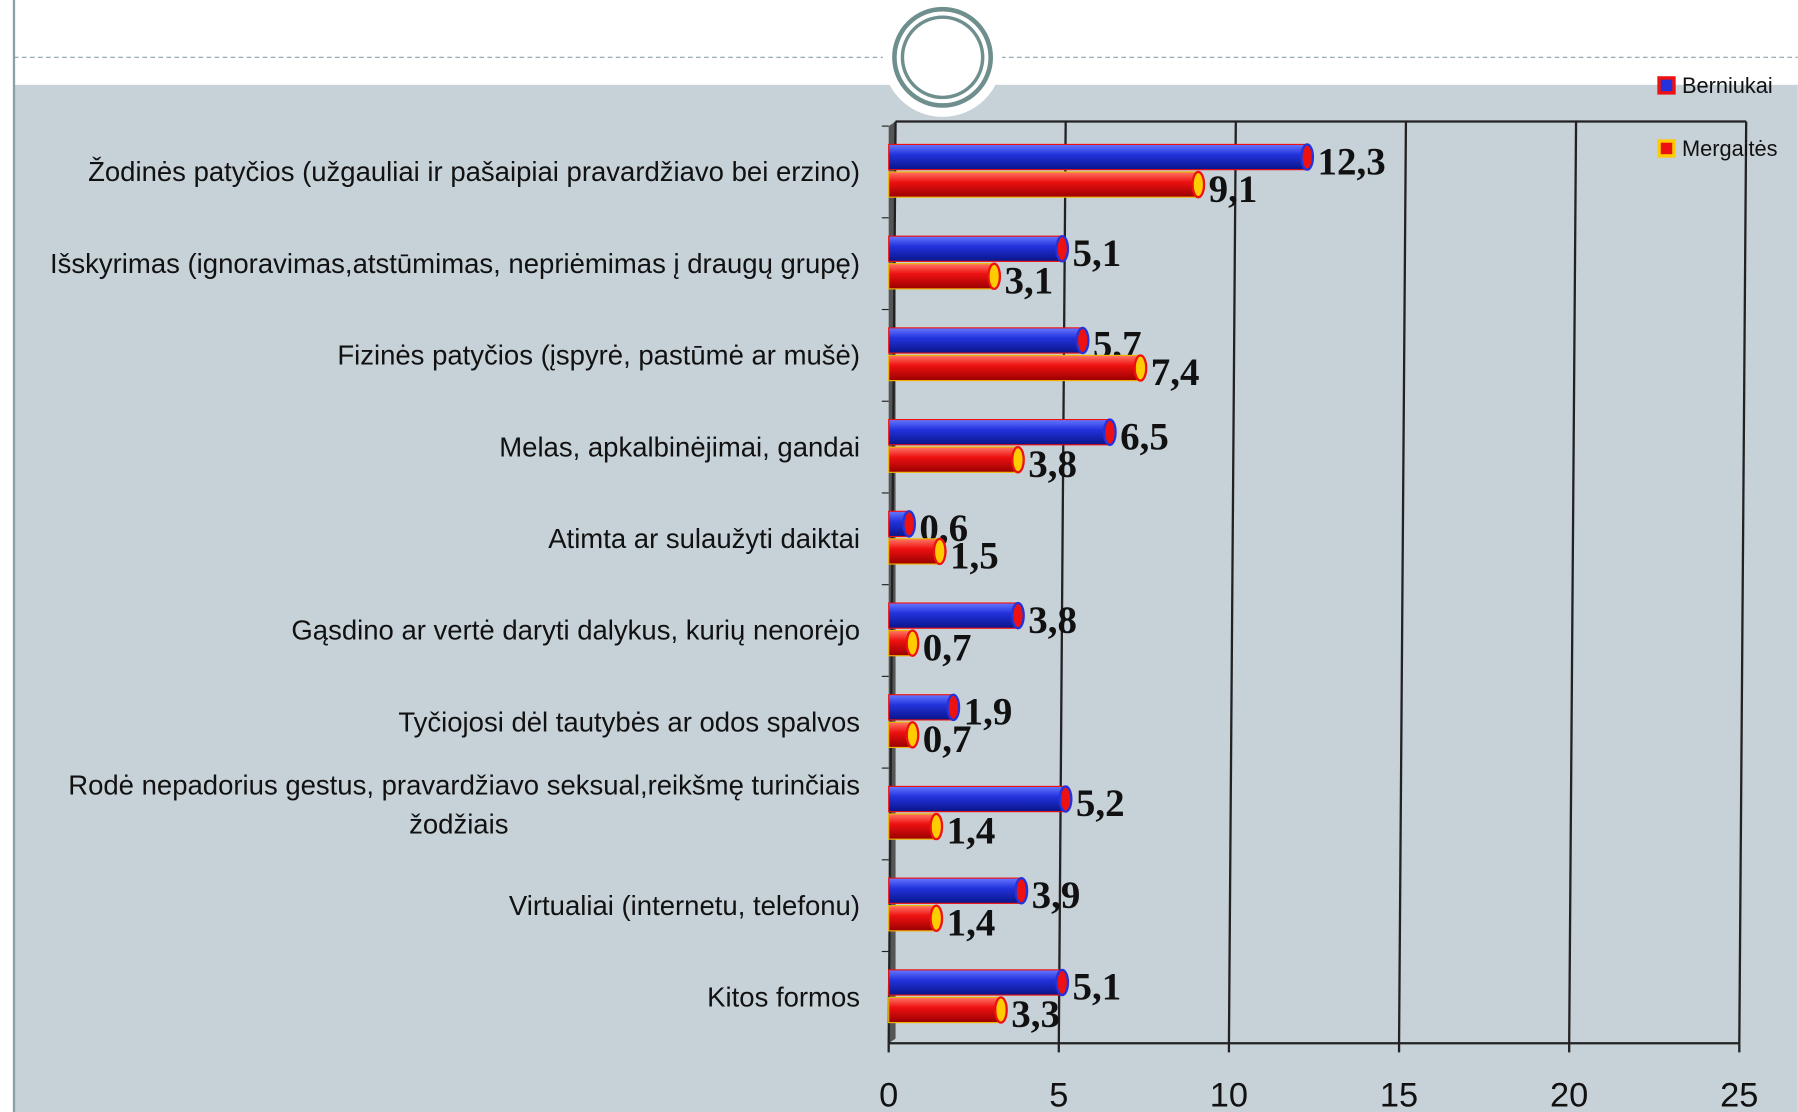 The width and height of the screenshot is (1798, 1112). I want to click on y-tick-label: Kitos formos, so click(783, 997).